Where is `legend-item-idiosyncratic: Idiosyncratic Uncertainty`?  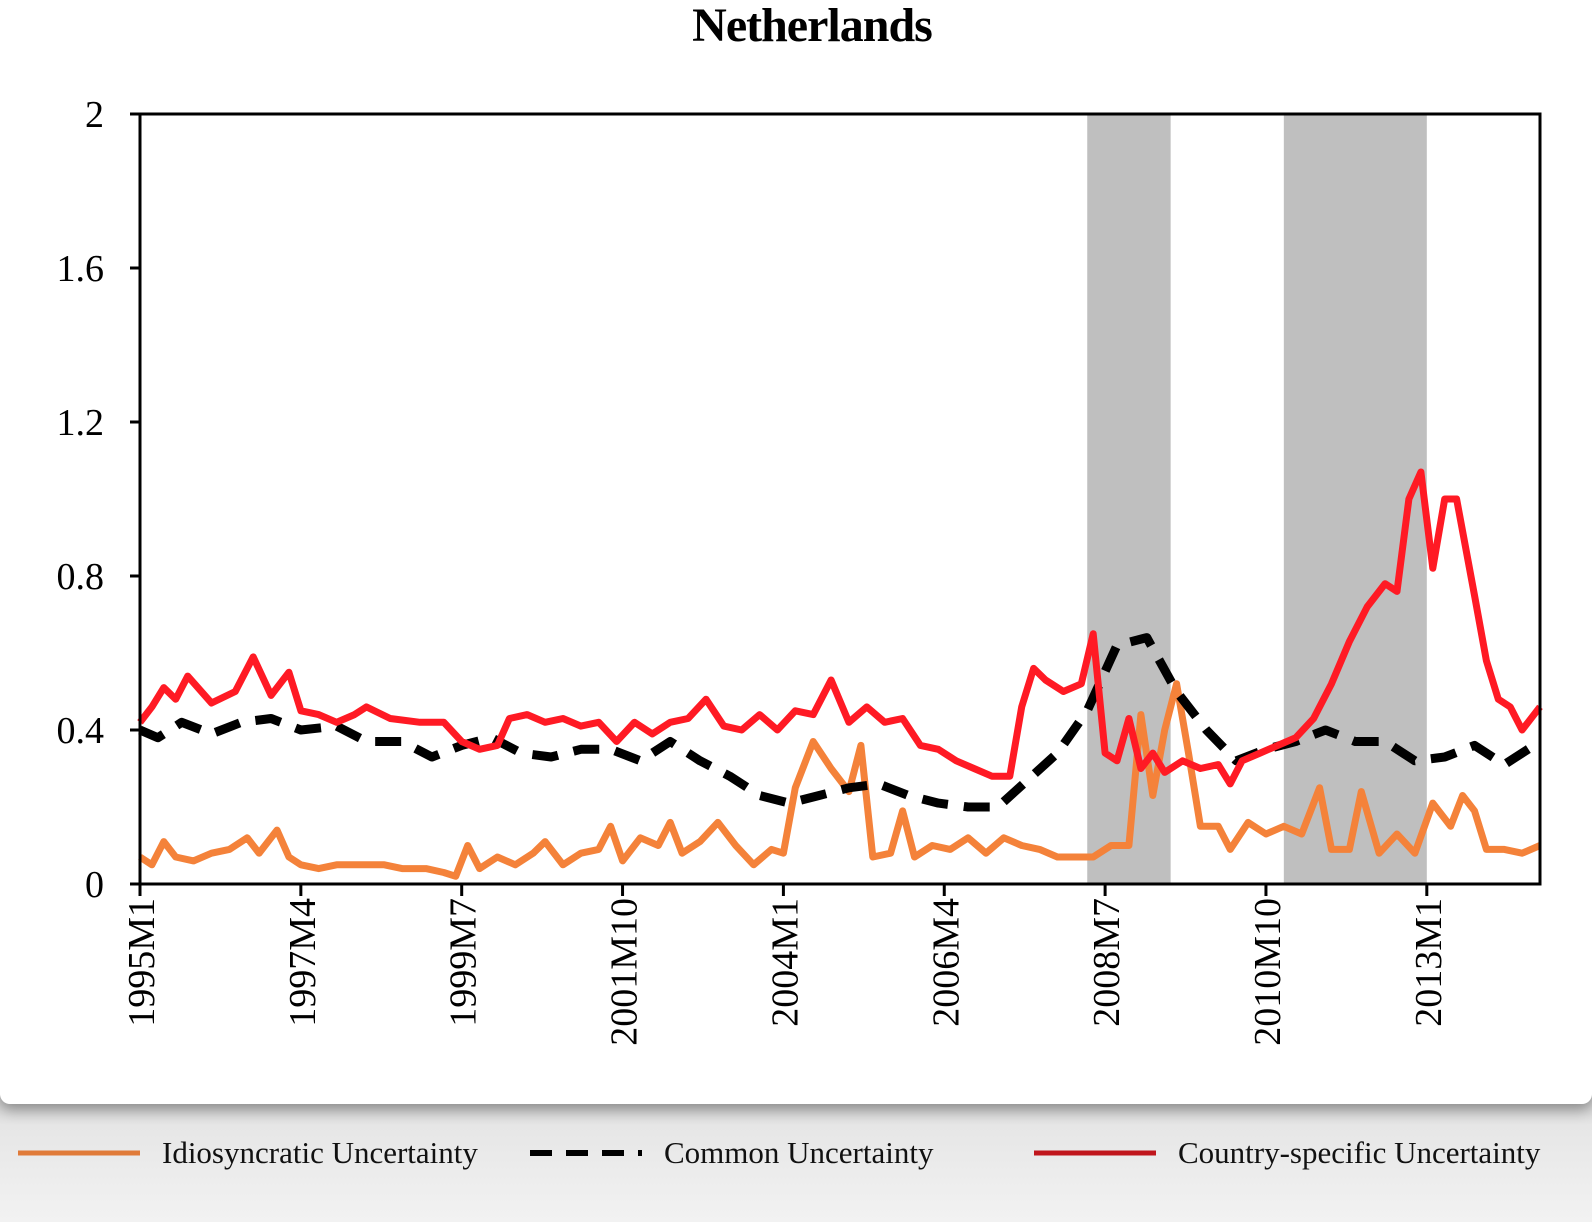 legend-item-idiosyncratic: Idiosyncratic Uncertainty is located at coordinates (248, 1153).